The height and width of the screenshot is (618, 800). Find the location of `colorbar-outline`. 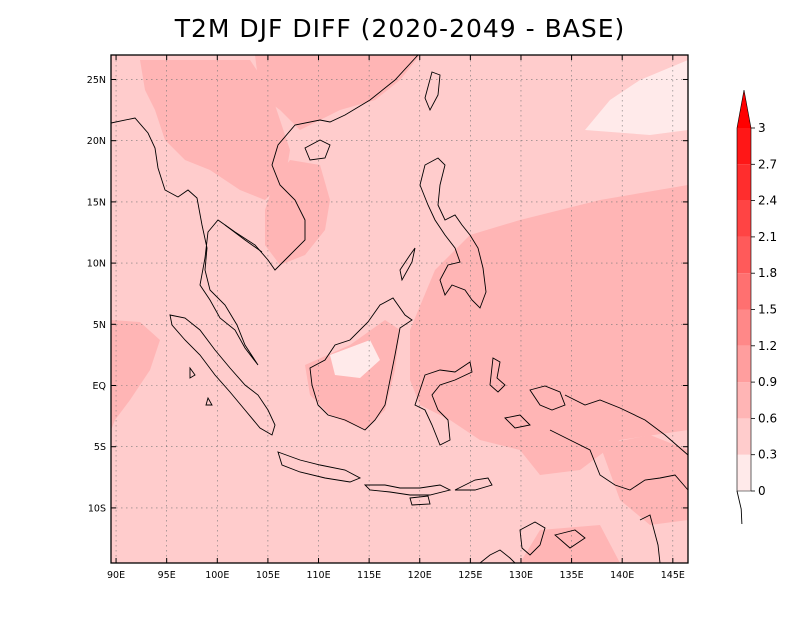

colorbar-outline is located at coordinates (744, 290).